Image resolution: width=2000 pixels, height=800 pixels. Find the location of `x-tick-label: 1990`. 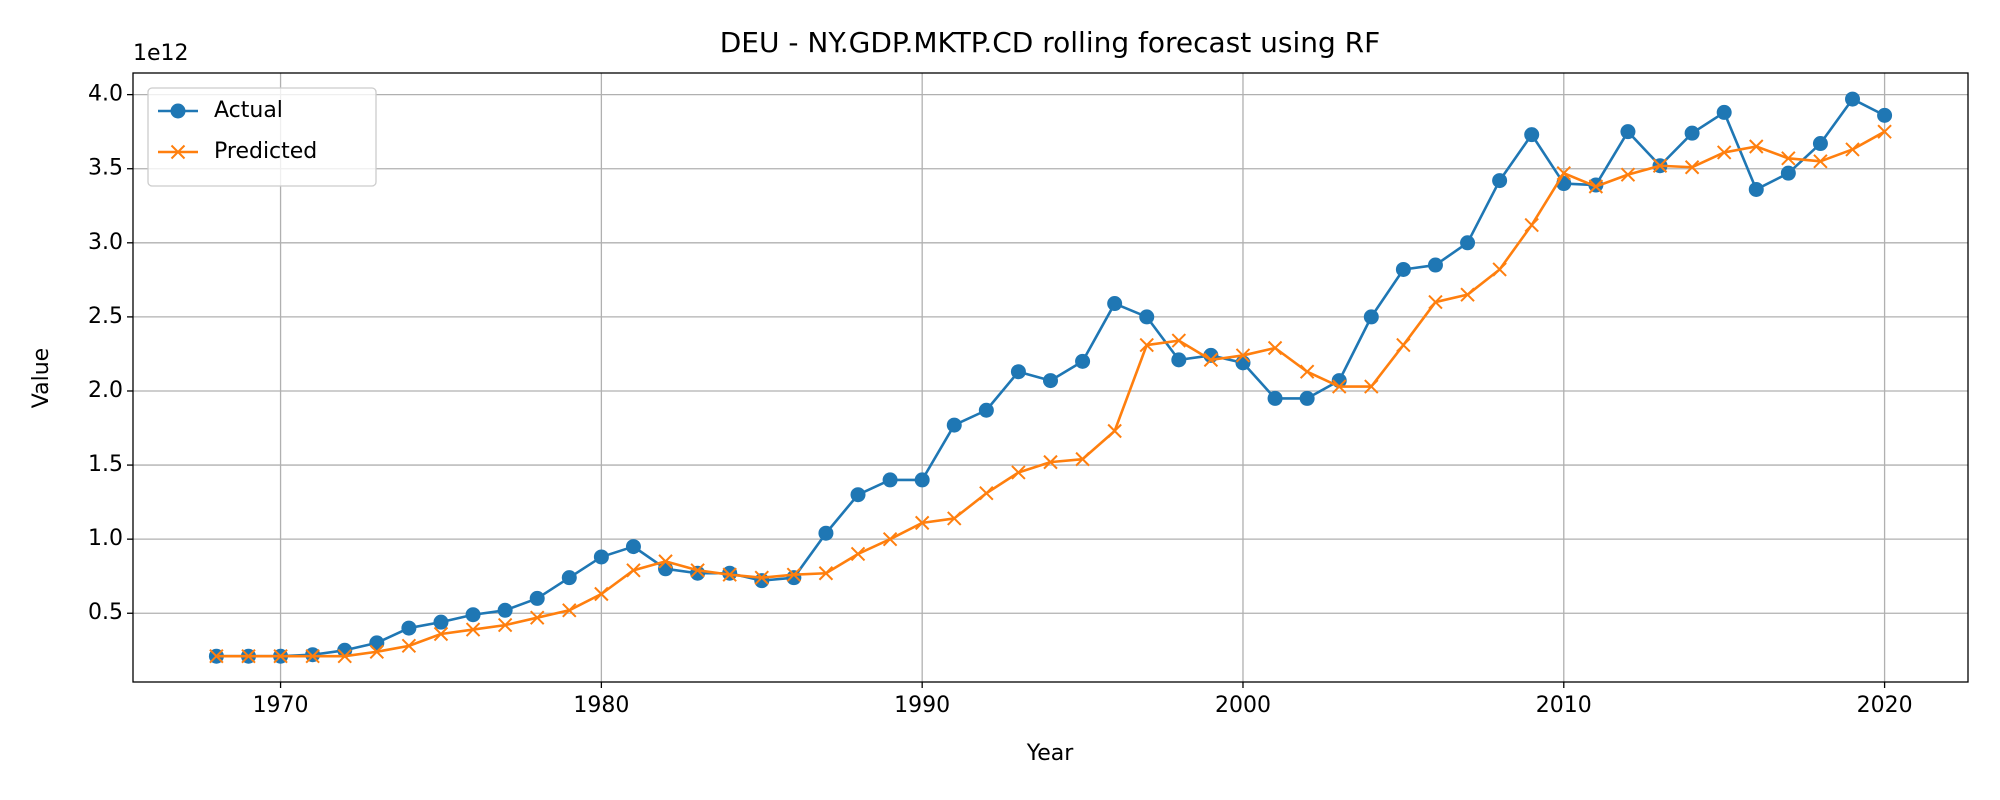

x-tick-label: 1990 is located at coordinates (922, 705).